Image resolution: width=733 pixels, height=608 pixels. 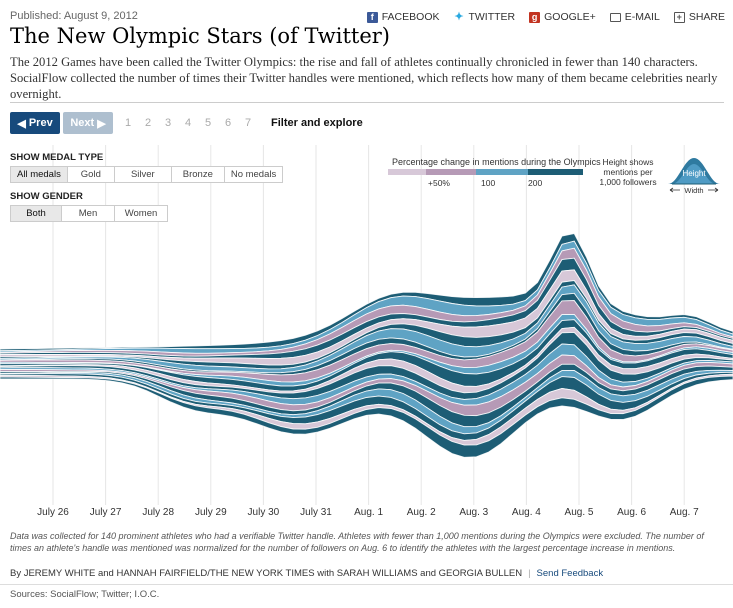 What do you see at coordinates (372, 17) in the screenshot?
I see `facebook-icon: f` at bounding box center [372, 17].